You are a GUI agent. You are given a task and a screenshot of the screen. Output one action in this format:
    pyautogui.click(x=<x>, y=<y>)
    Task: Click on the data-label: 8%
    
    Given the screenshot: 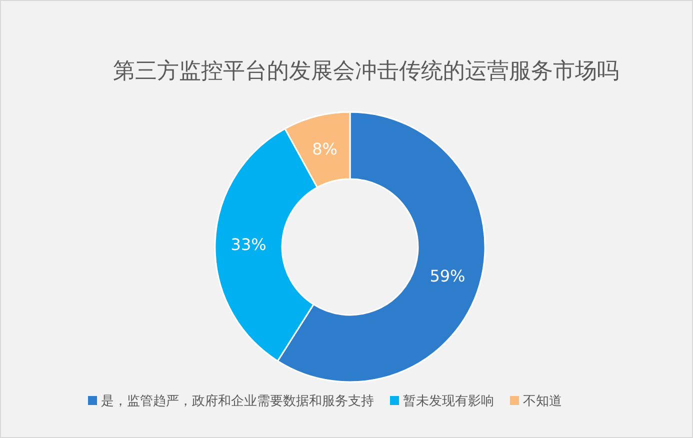 What is the action you would take?
    pyautogui.click(x=325, y=149)
    